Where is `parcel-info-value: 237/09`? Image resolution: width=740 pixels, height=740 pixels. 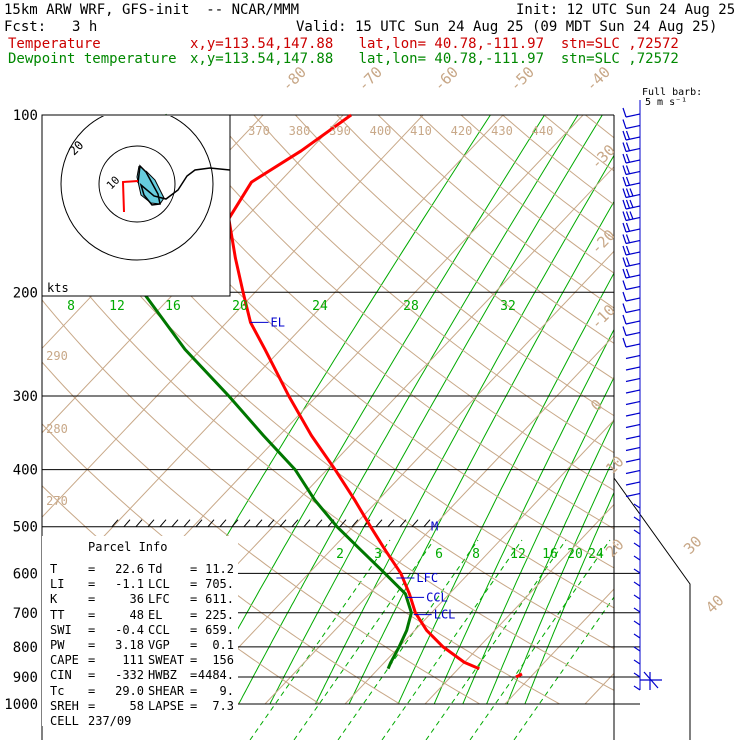
parcel-info-value: 237/09 is located at coordinates (110, 721).